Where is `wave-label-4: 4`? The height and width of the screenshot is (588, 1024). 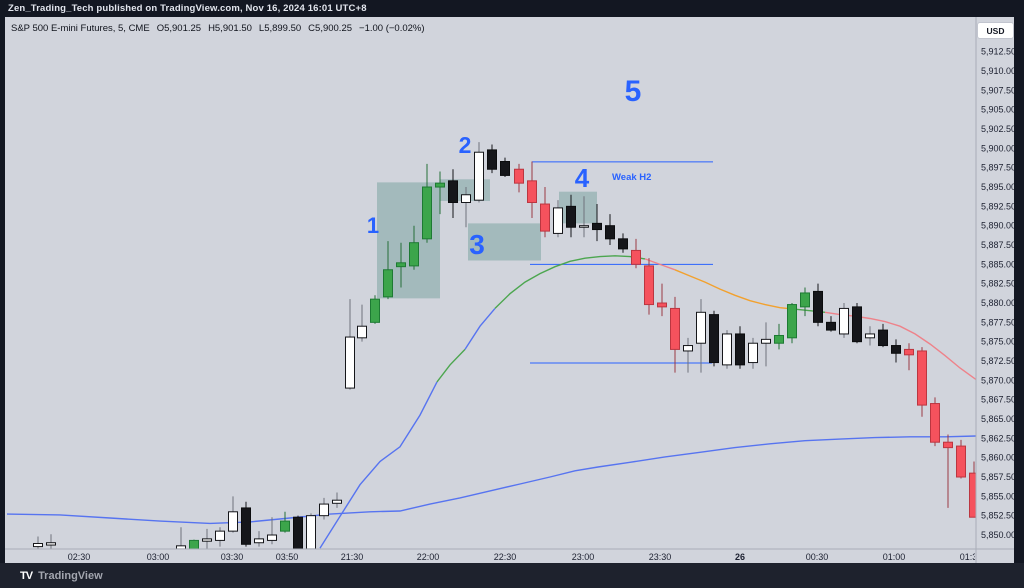 wave-label-4: 4 is located at coordinates (582, 178).